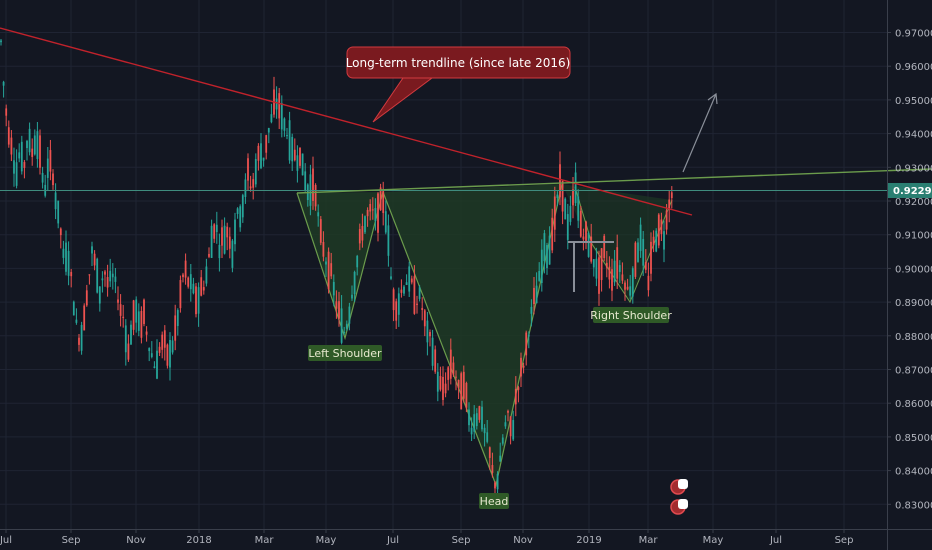 Image resolution: width=932 pixels, height=550 pixels. What do you see at coordinates (458, 84) in the screenshot?
I see `trendline-callout: Long-term trendline (since late 2016)` at bounding box center [458, 84].